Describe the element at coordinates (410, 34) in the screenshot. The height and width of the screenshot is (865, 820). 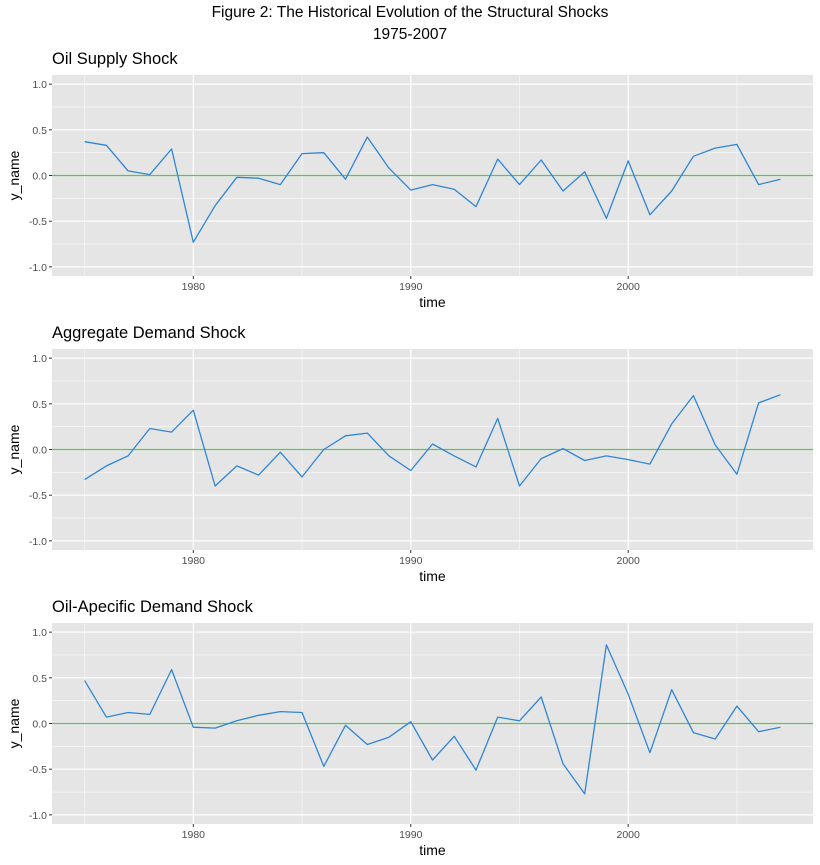
I see `figure-title-line-2: 1975-2007` at that location.